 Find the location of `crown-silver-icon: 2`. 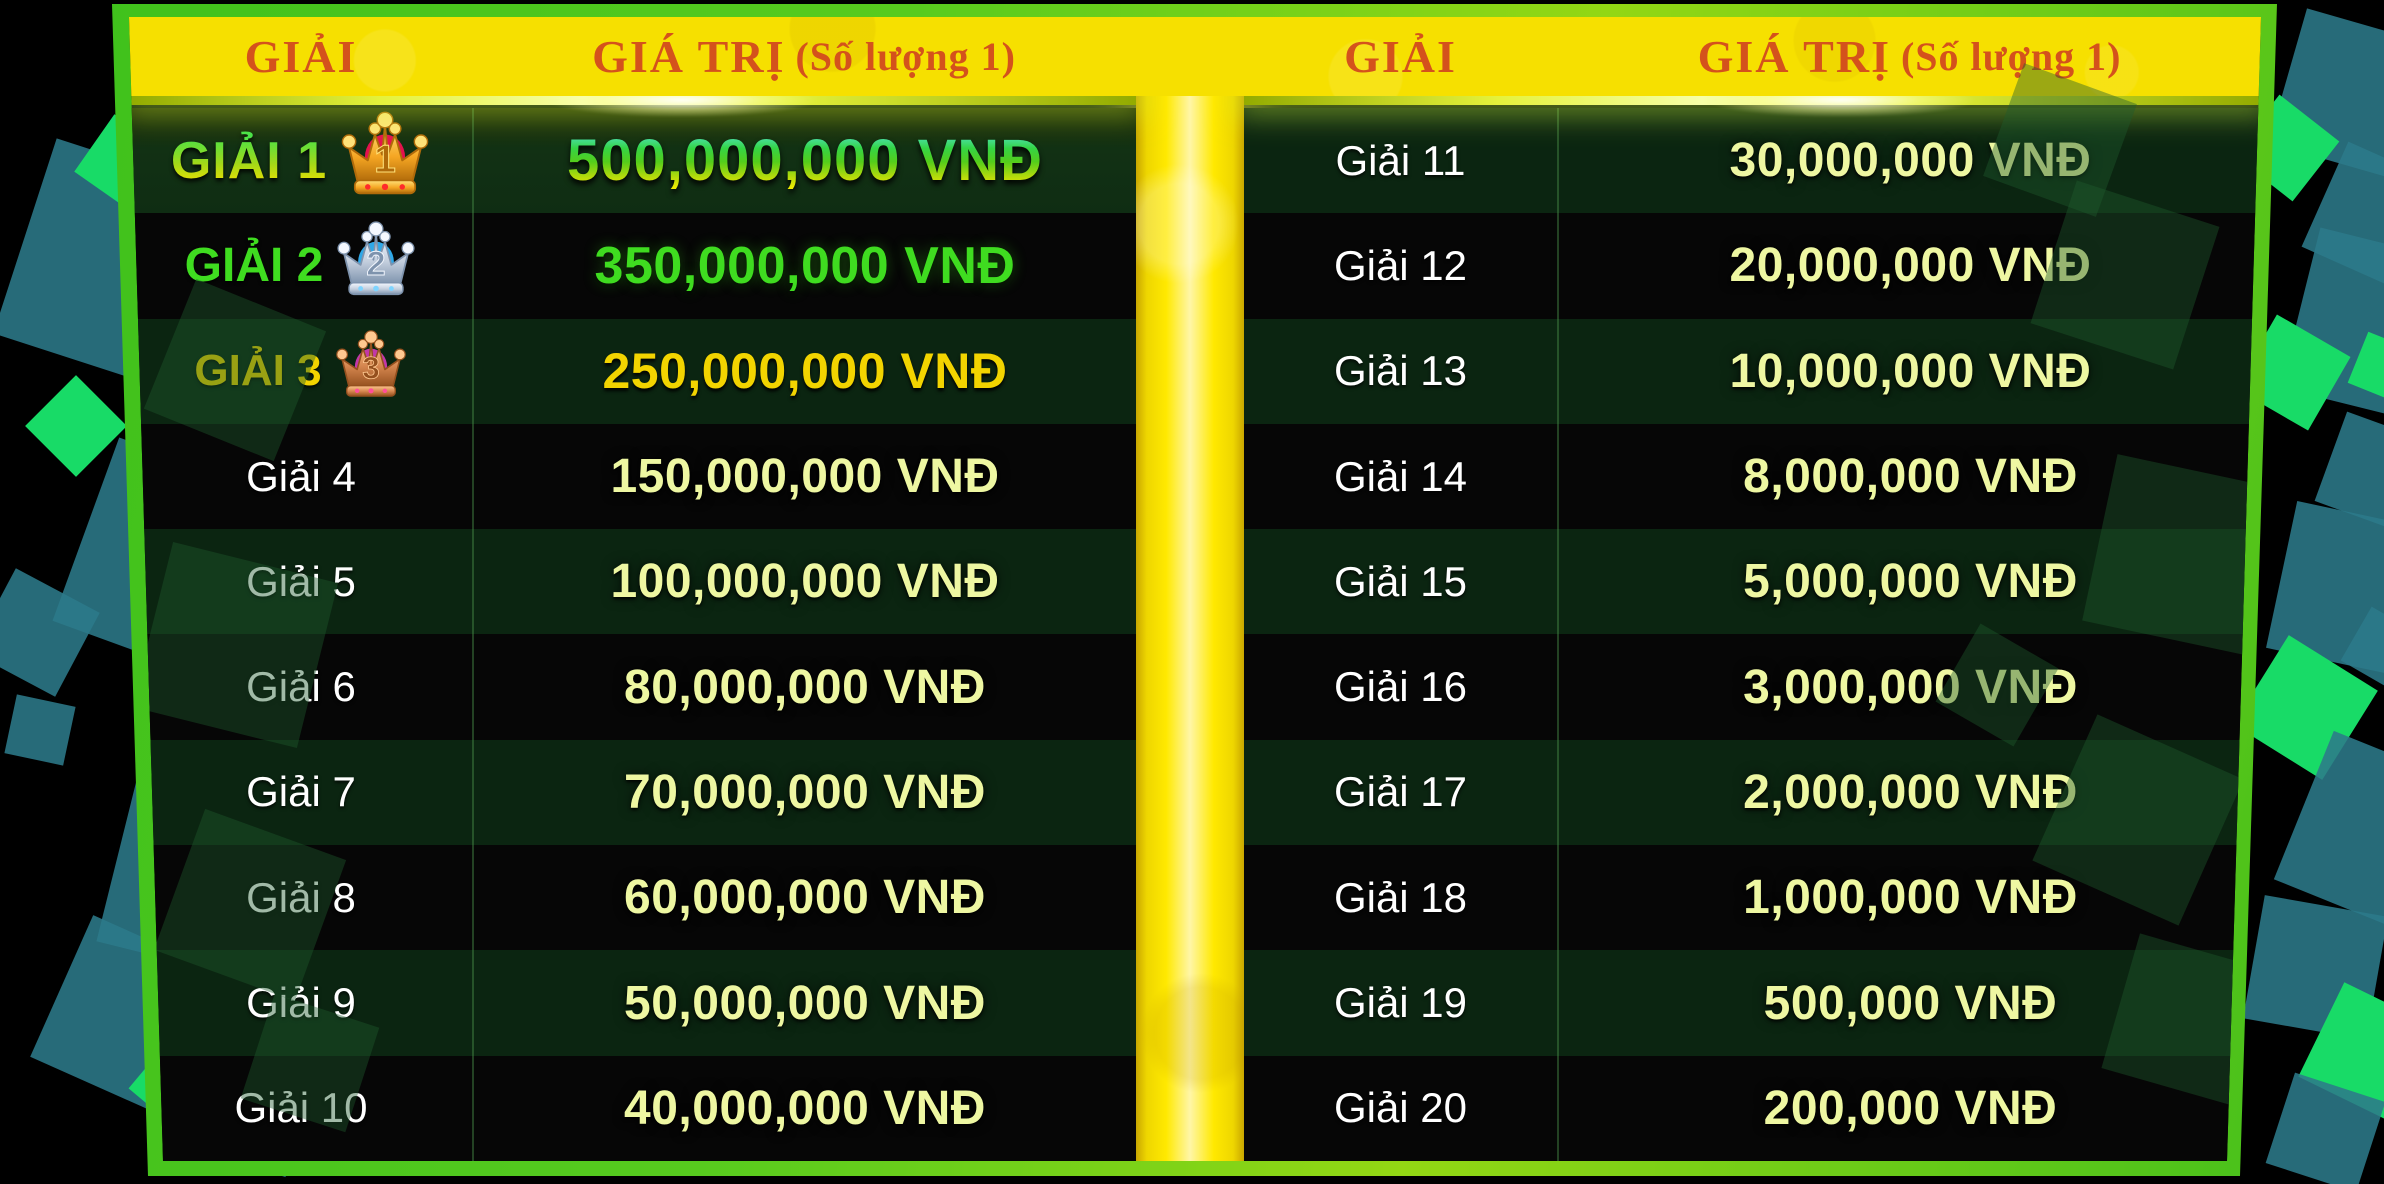

crown-silver-icon: 2 is located at coordinates (376, 258).